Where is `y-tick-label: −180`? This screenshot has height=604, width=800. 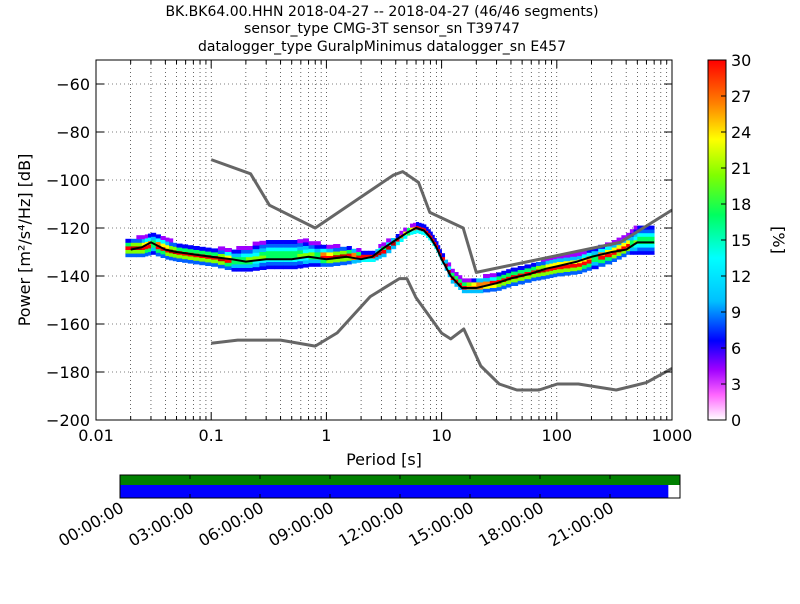 y-tick-label: −180 is located at coordinates (68, 372).